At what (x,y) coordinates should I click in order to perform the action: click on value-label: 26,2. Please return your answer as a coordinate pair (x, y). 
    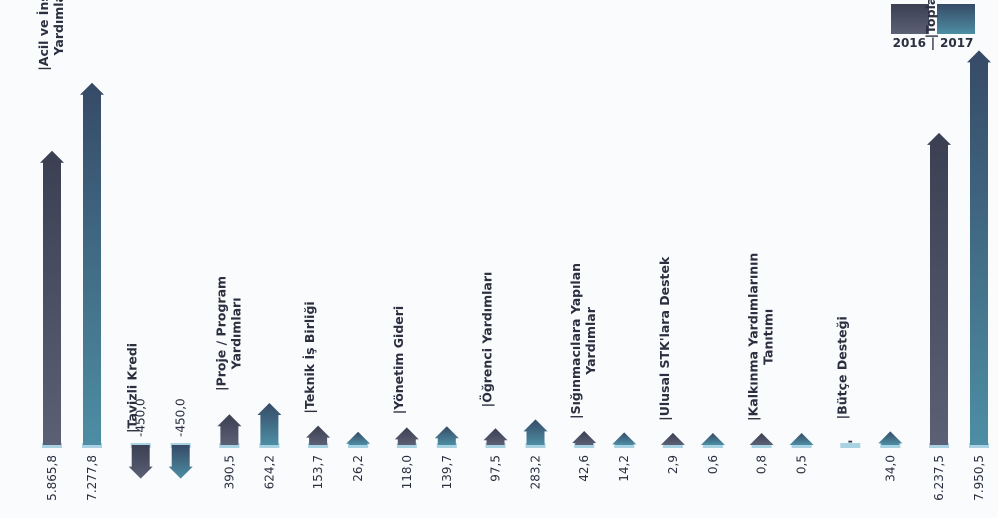
    Looking at the image, I should click on (358, 468).